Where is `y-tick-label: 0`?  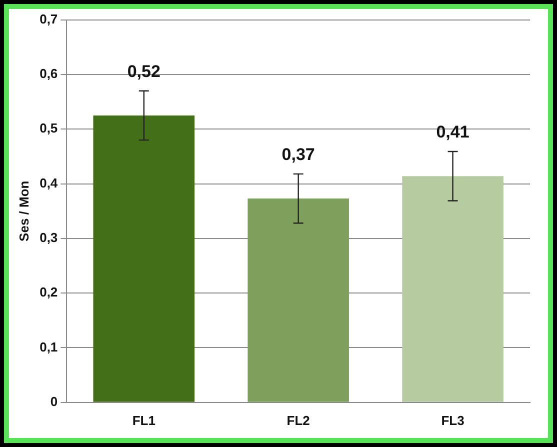
y-tick-label: 0 is located at coordinates (54, 401).